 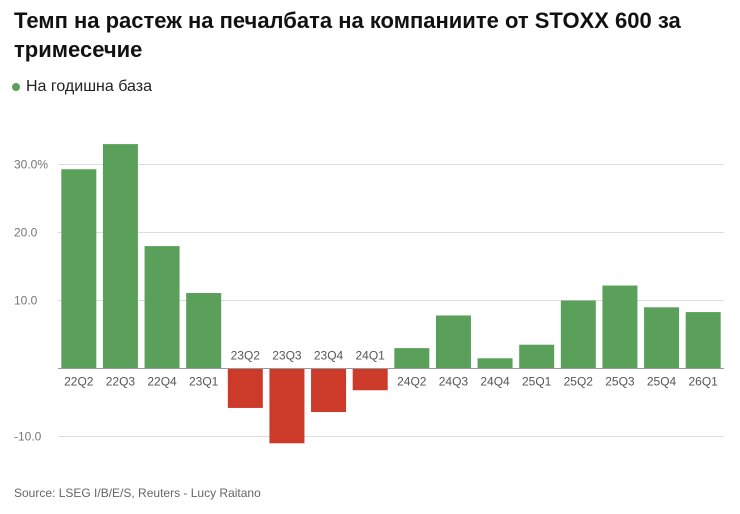 I want to click on x-tick-label: 23Q4, so click(x=329, y=356).